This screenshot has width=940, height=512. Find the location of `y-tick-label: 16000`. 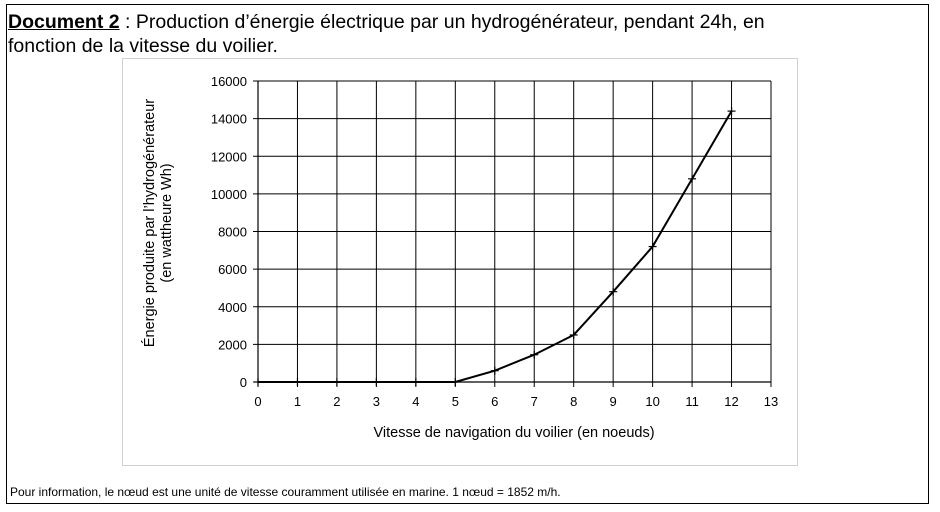

y-tick-label: 16000 is located at coordinates (229, 81).